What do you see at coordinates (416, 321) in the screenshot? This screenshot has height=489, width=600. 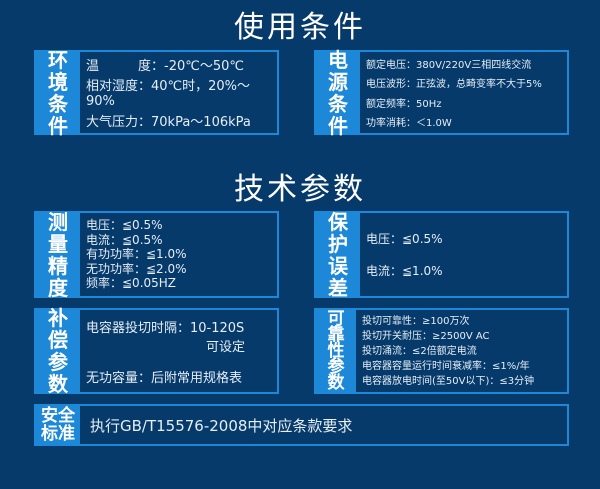 I see `reliab-switch-reliability: 投切可靠性：≥100万次` at bounding box center [416, 321].